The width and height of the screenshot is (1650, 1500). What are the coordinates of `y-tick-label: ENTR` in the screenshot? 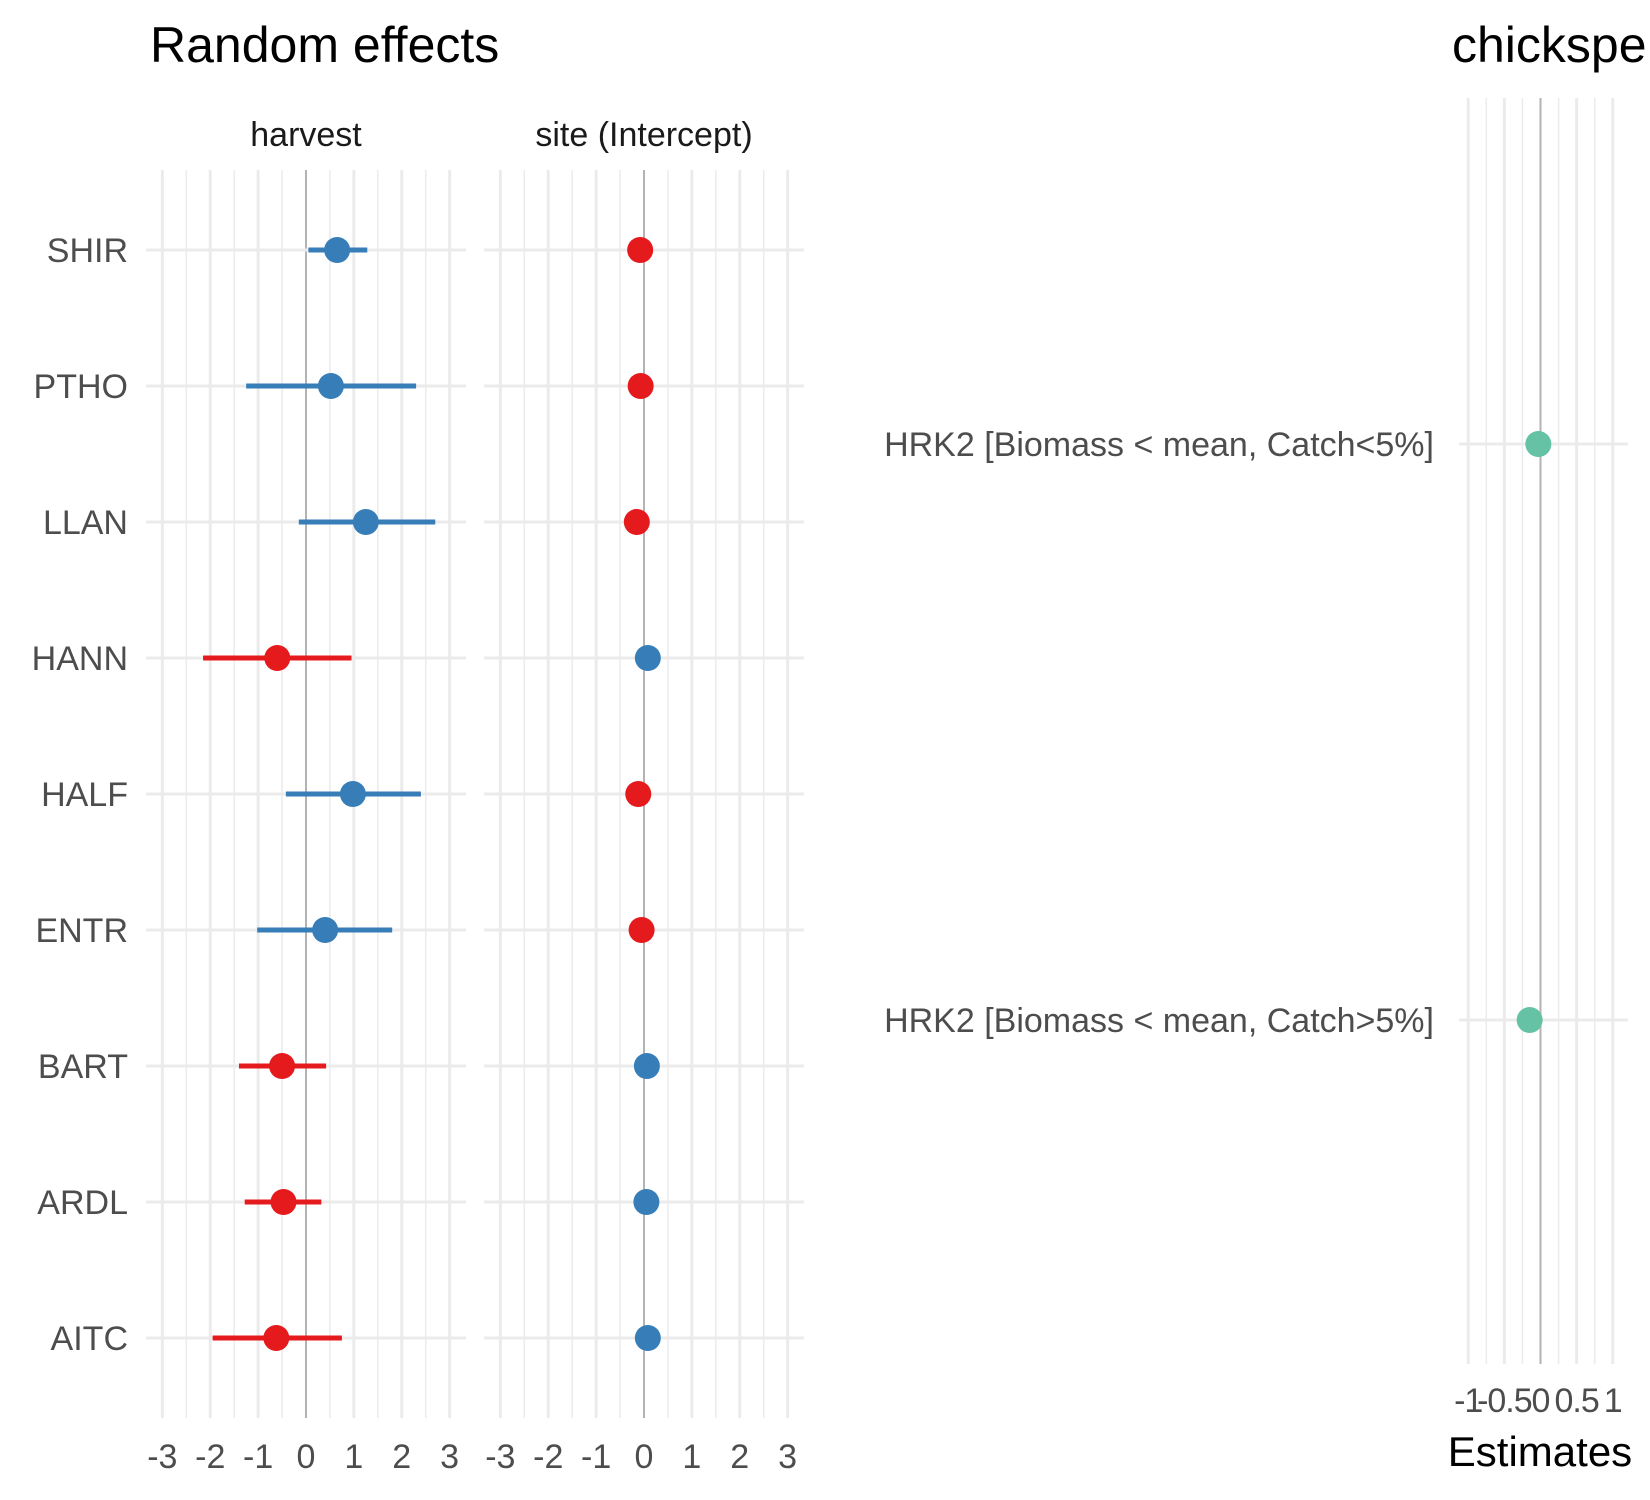 It's located at (81, 931).